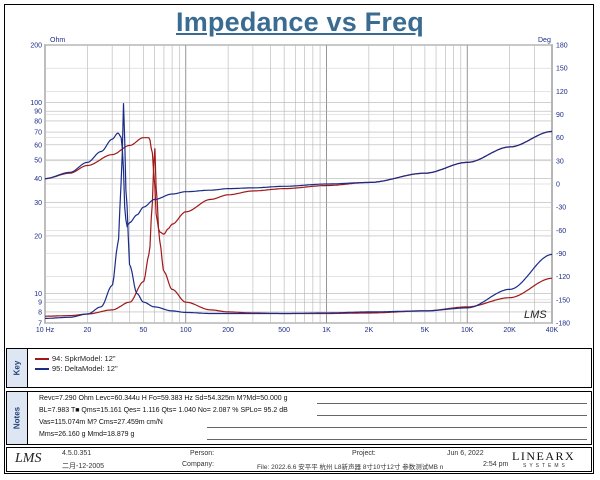  Describe the element at coordinates (467, 330) in the screenshot. I see `x-tick-label: 10K` at that location.